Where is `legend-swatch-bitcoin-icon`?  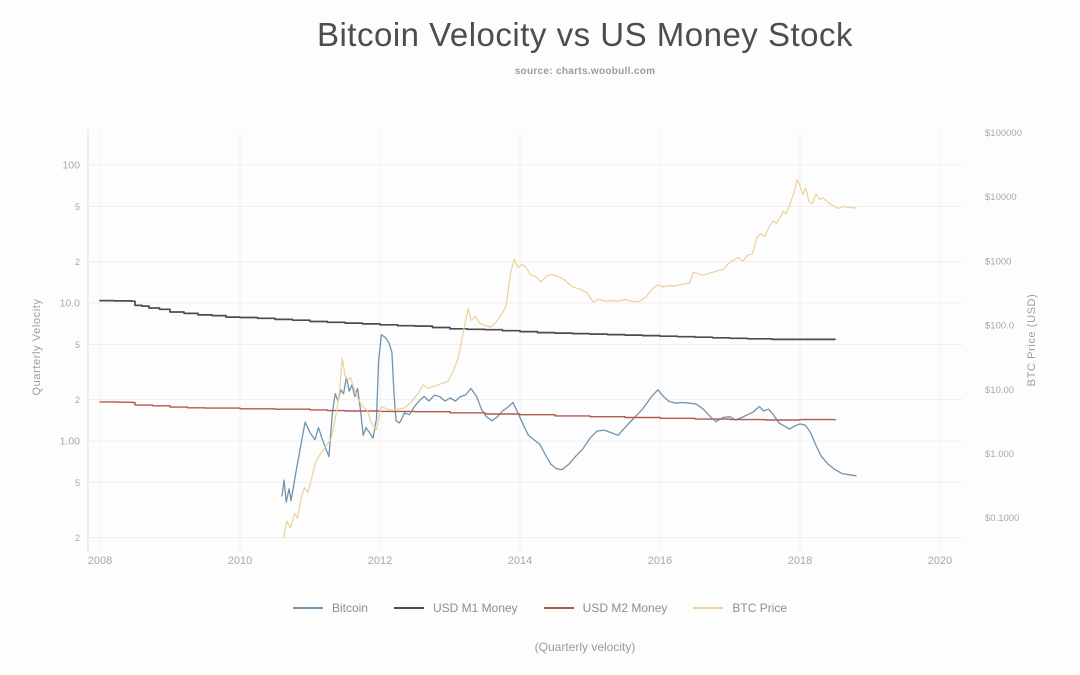
legend-swatch-bitcoin-icon is located at coordinates (307, 608).